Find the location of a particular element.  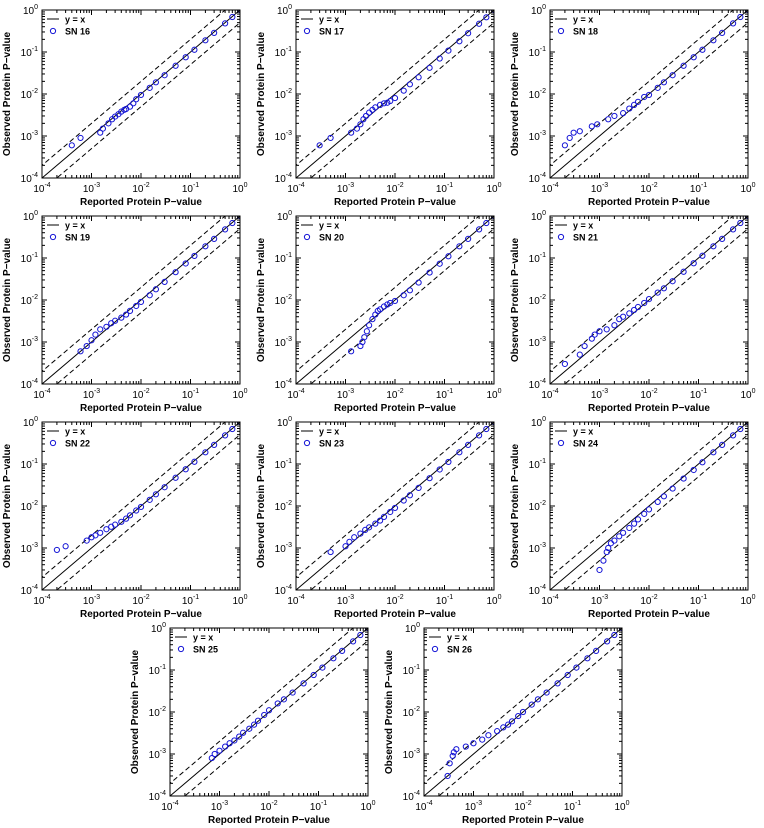

x-tick-label: 10⁻⁴ is located at coordinates (295, 188).